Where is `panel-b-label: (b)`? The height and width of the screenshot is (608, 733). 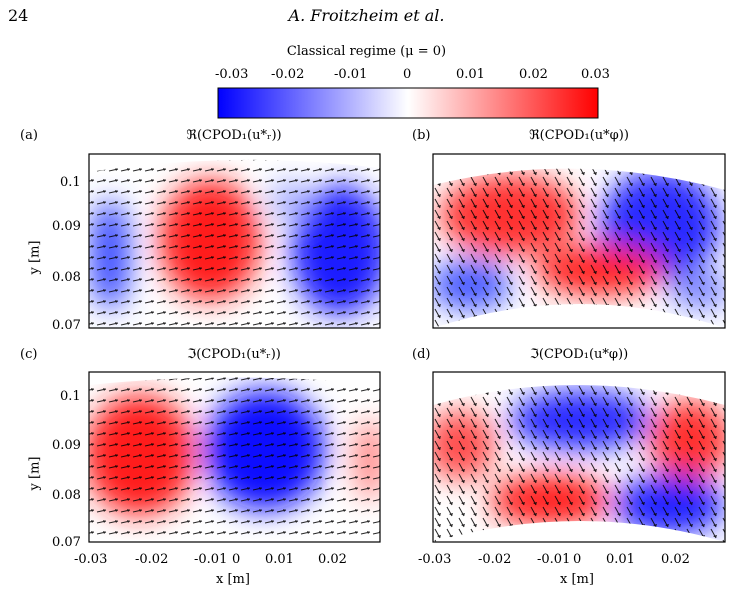
panel-b-label: (b) is located at coordinates (421, 135).